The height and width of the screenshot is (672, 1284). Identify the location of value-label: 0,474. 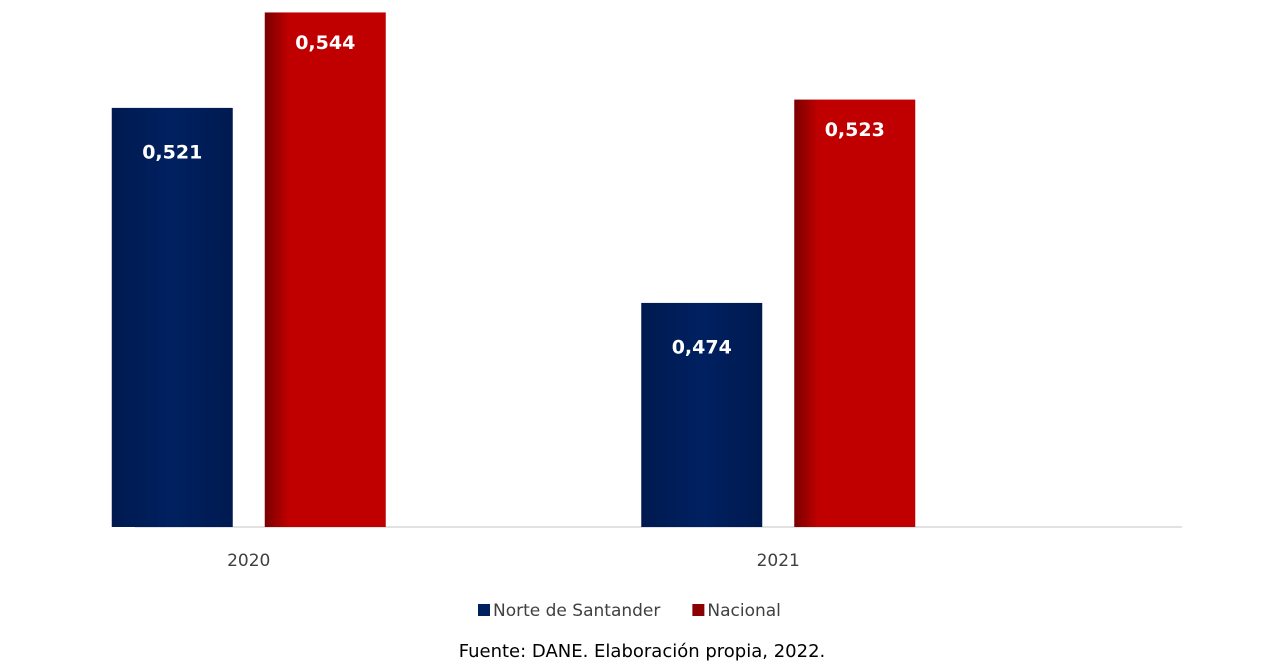
(702, 347).